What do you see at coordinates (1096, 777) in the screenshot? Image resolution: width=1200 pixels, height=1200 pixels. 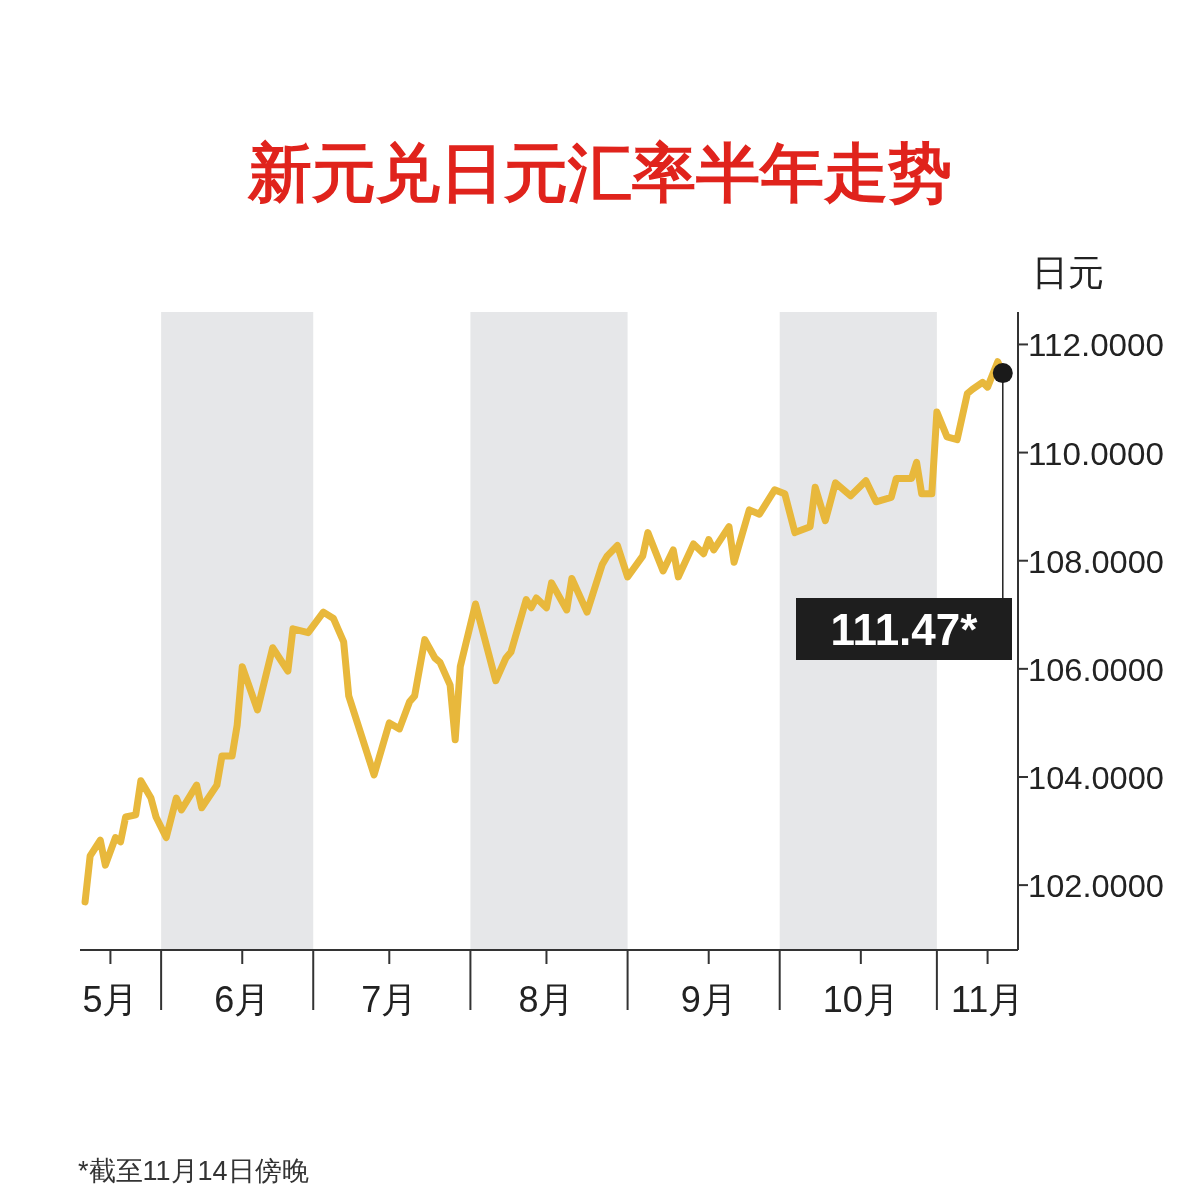 I see `y-tick-label: 104.0000` at bounding box center [1096, 777].